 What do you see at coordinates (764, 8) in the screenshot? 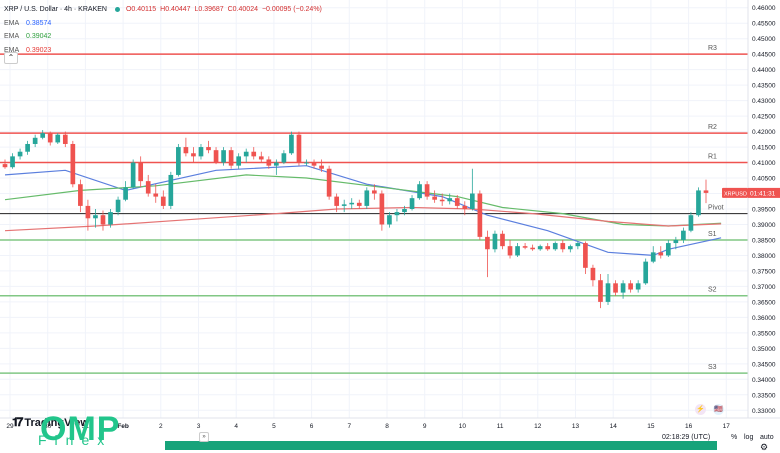
I see `price-tick-label: 0.46000` at bounding box center [764, 8].